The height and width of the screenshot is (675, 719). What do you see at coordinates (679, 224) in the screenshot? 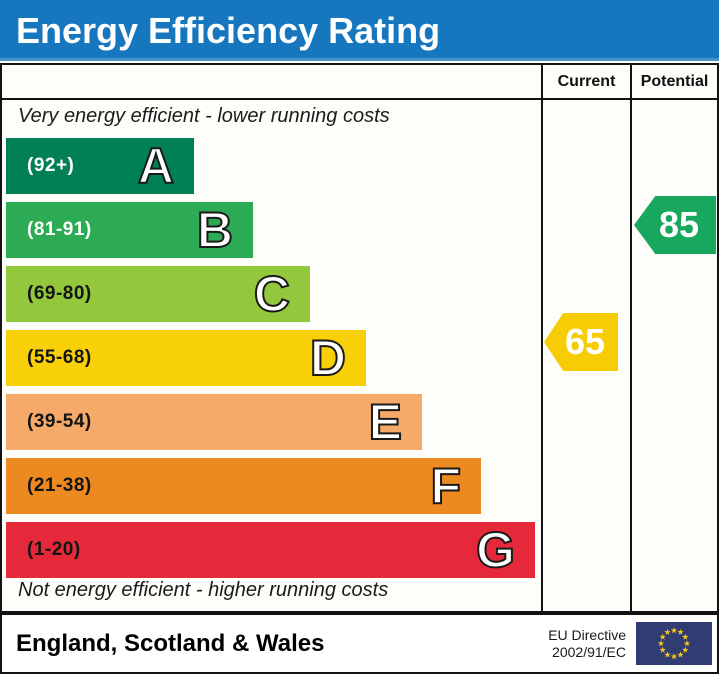
I see `potential-rating-value: 85` at bounding box center [679, 224].